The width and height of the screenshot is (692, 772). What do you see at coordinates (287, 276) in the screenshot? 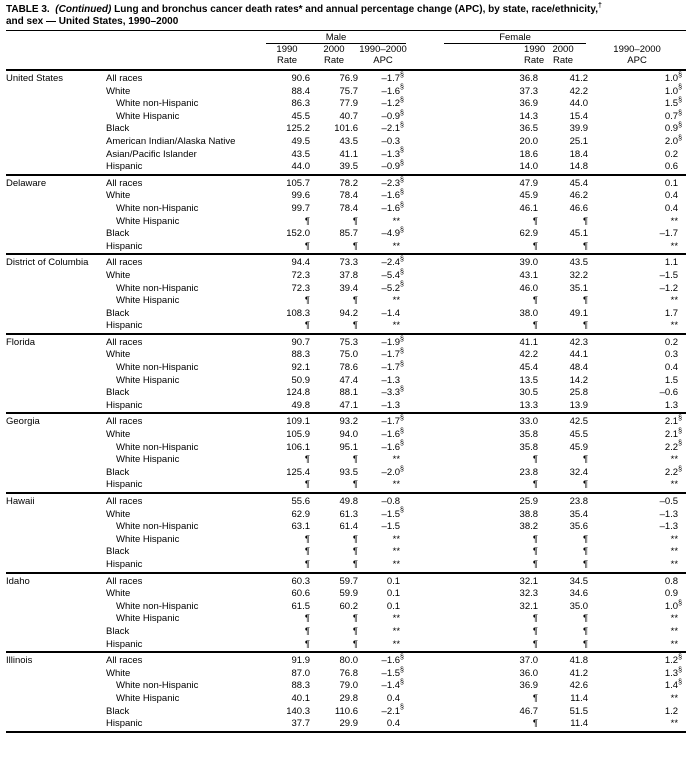
I see `rate-cell: 72.3` at bounding box center [287, 276].